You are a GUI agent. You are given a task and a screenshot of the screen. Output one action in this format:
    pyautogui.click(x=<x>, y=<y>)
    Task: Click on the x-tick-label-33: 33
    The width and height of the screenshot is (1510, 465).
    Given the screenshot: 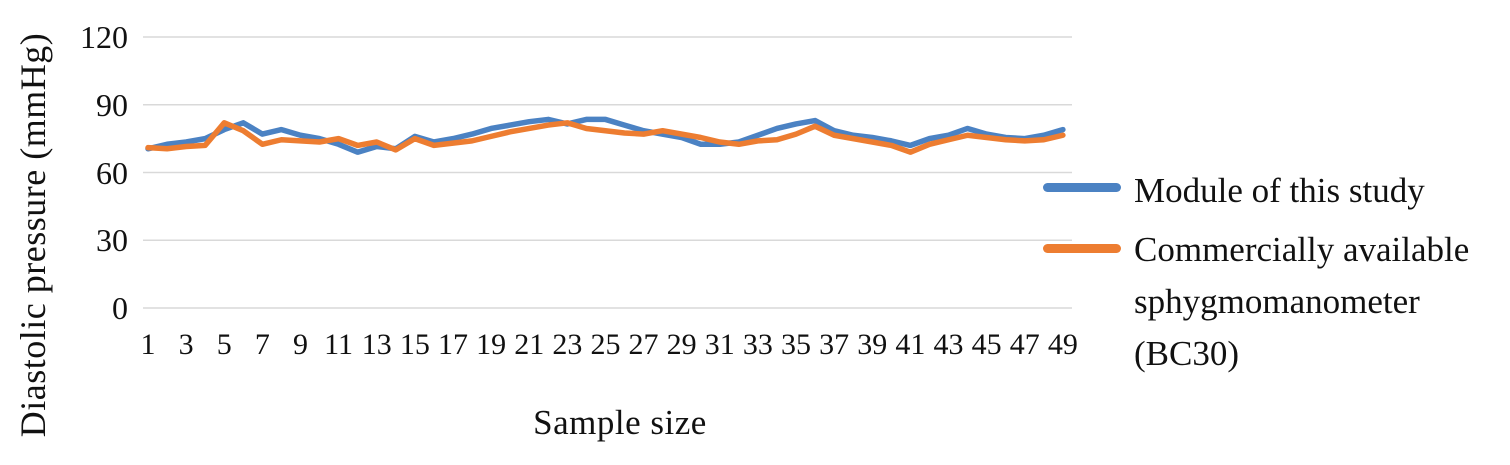 What is the action you would take?
    pyautogui.click(x=757, y=344)
    